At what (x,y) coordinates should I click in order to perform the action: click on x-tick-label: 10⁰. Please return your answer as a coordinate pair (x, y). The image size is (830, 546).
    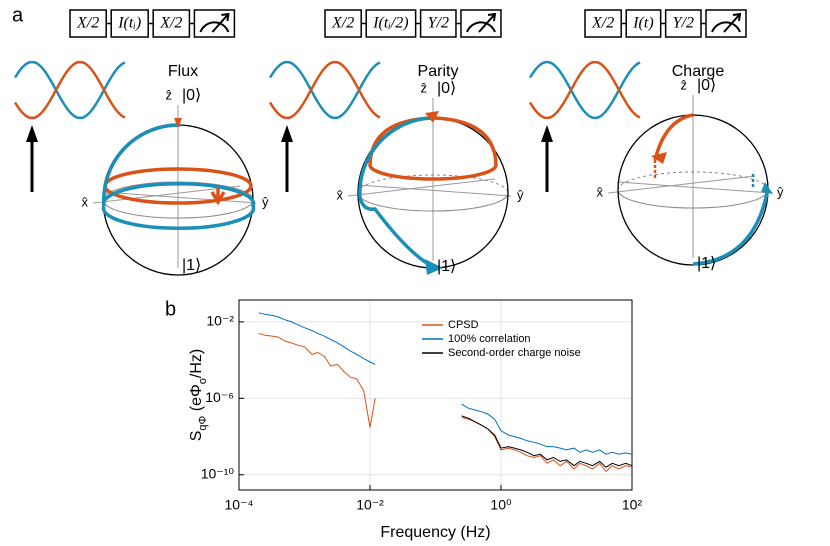
    Looking at the image, I should click on (501, 505).